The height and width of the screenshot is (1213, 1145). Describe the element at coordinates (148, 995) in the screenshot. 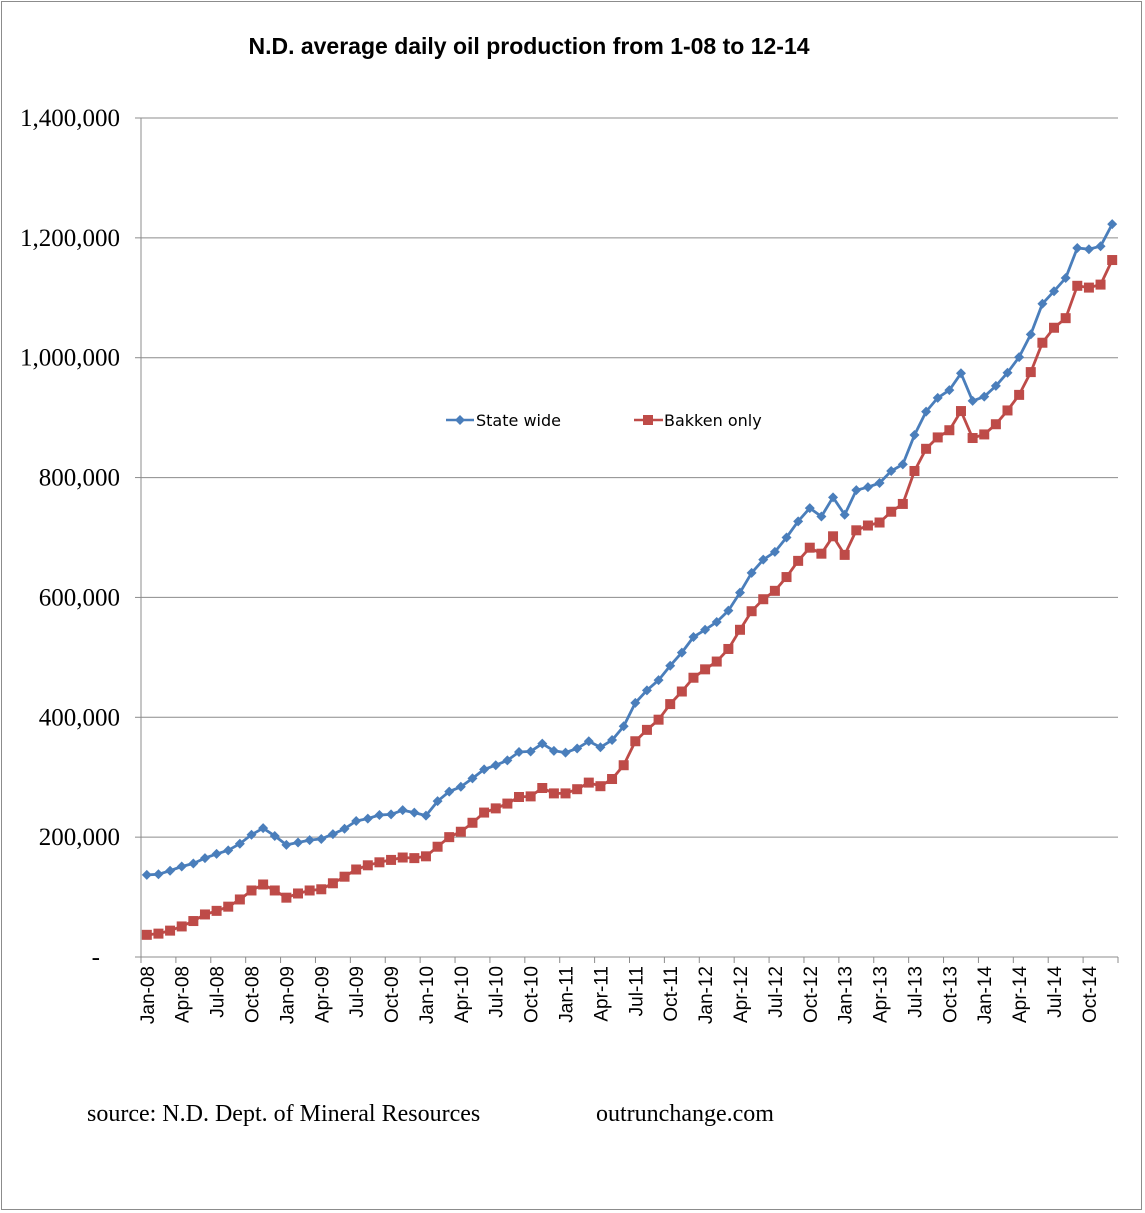

I see `x-tick-label: Jan-08` at that location.